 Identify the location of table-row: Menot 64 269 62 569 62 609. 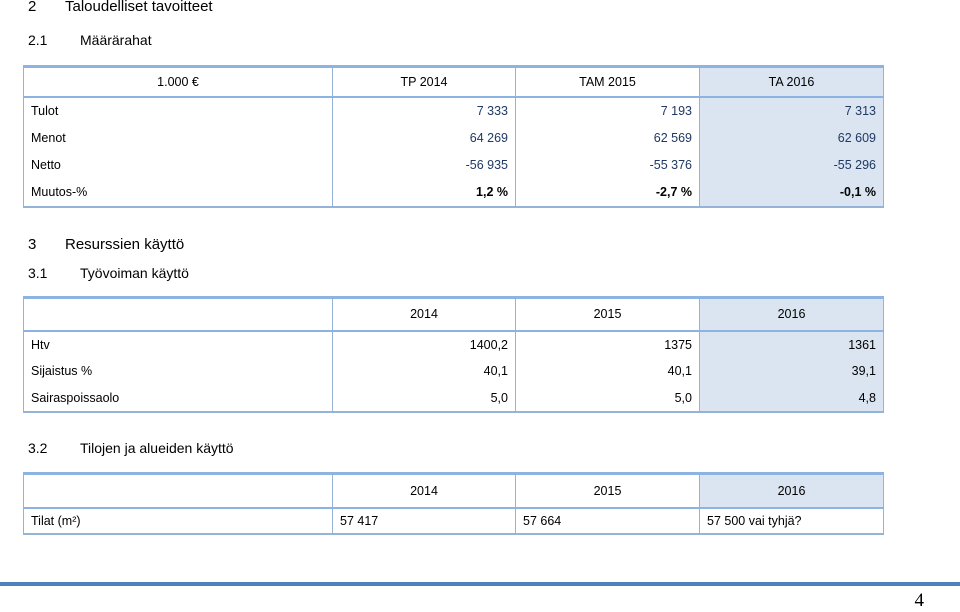
(453, 138).